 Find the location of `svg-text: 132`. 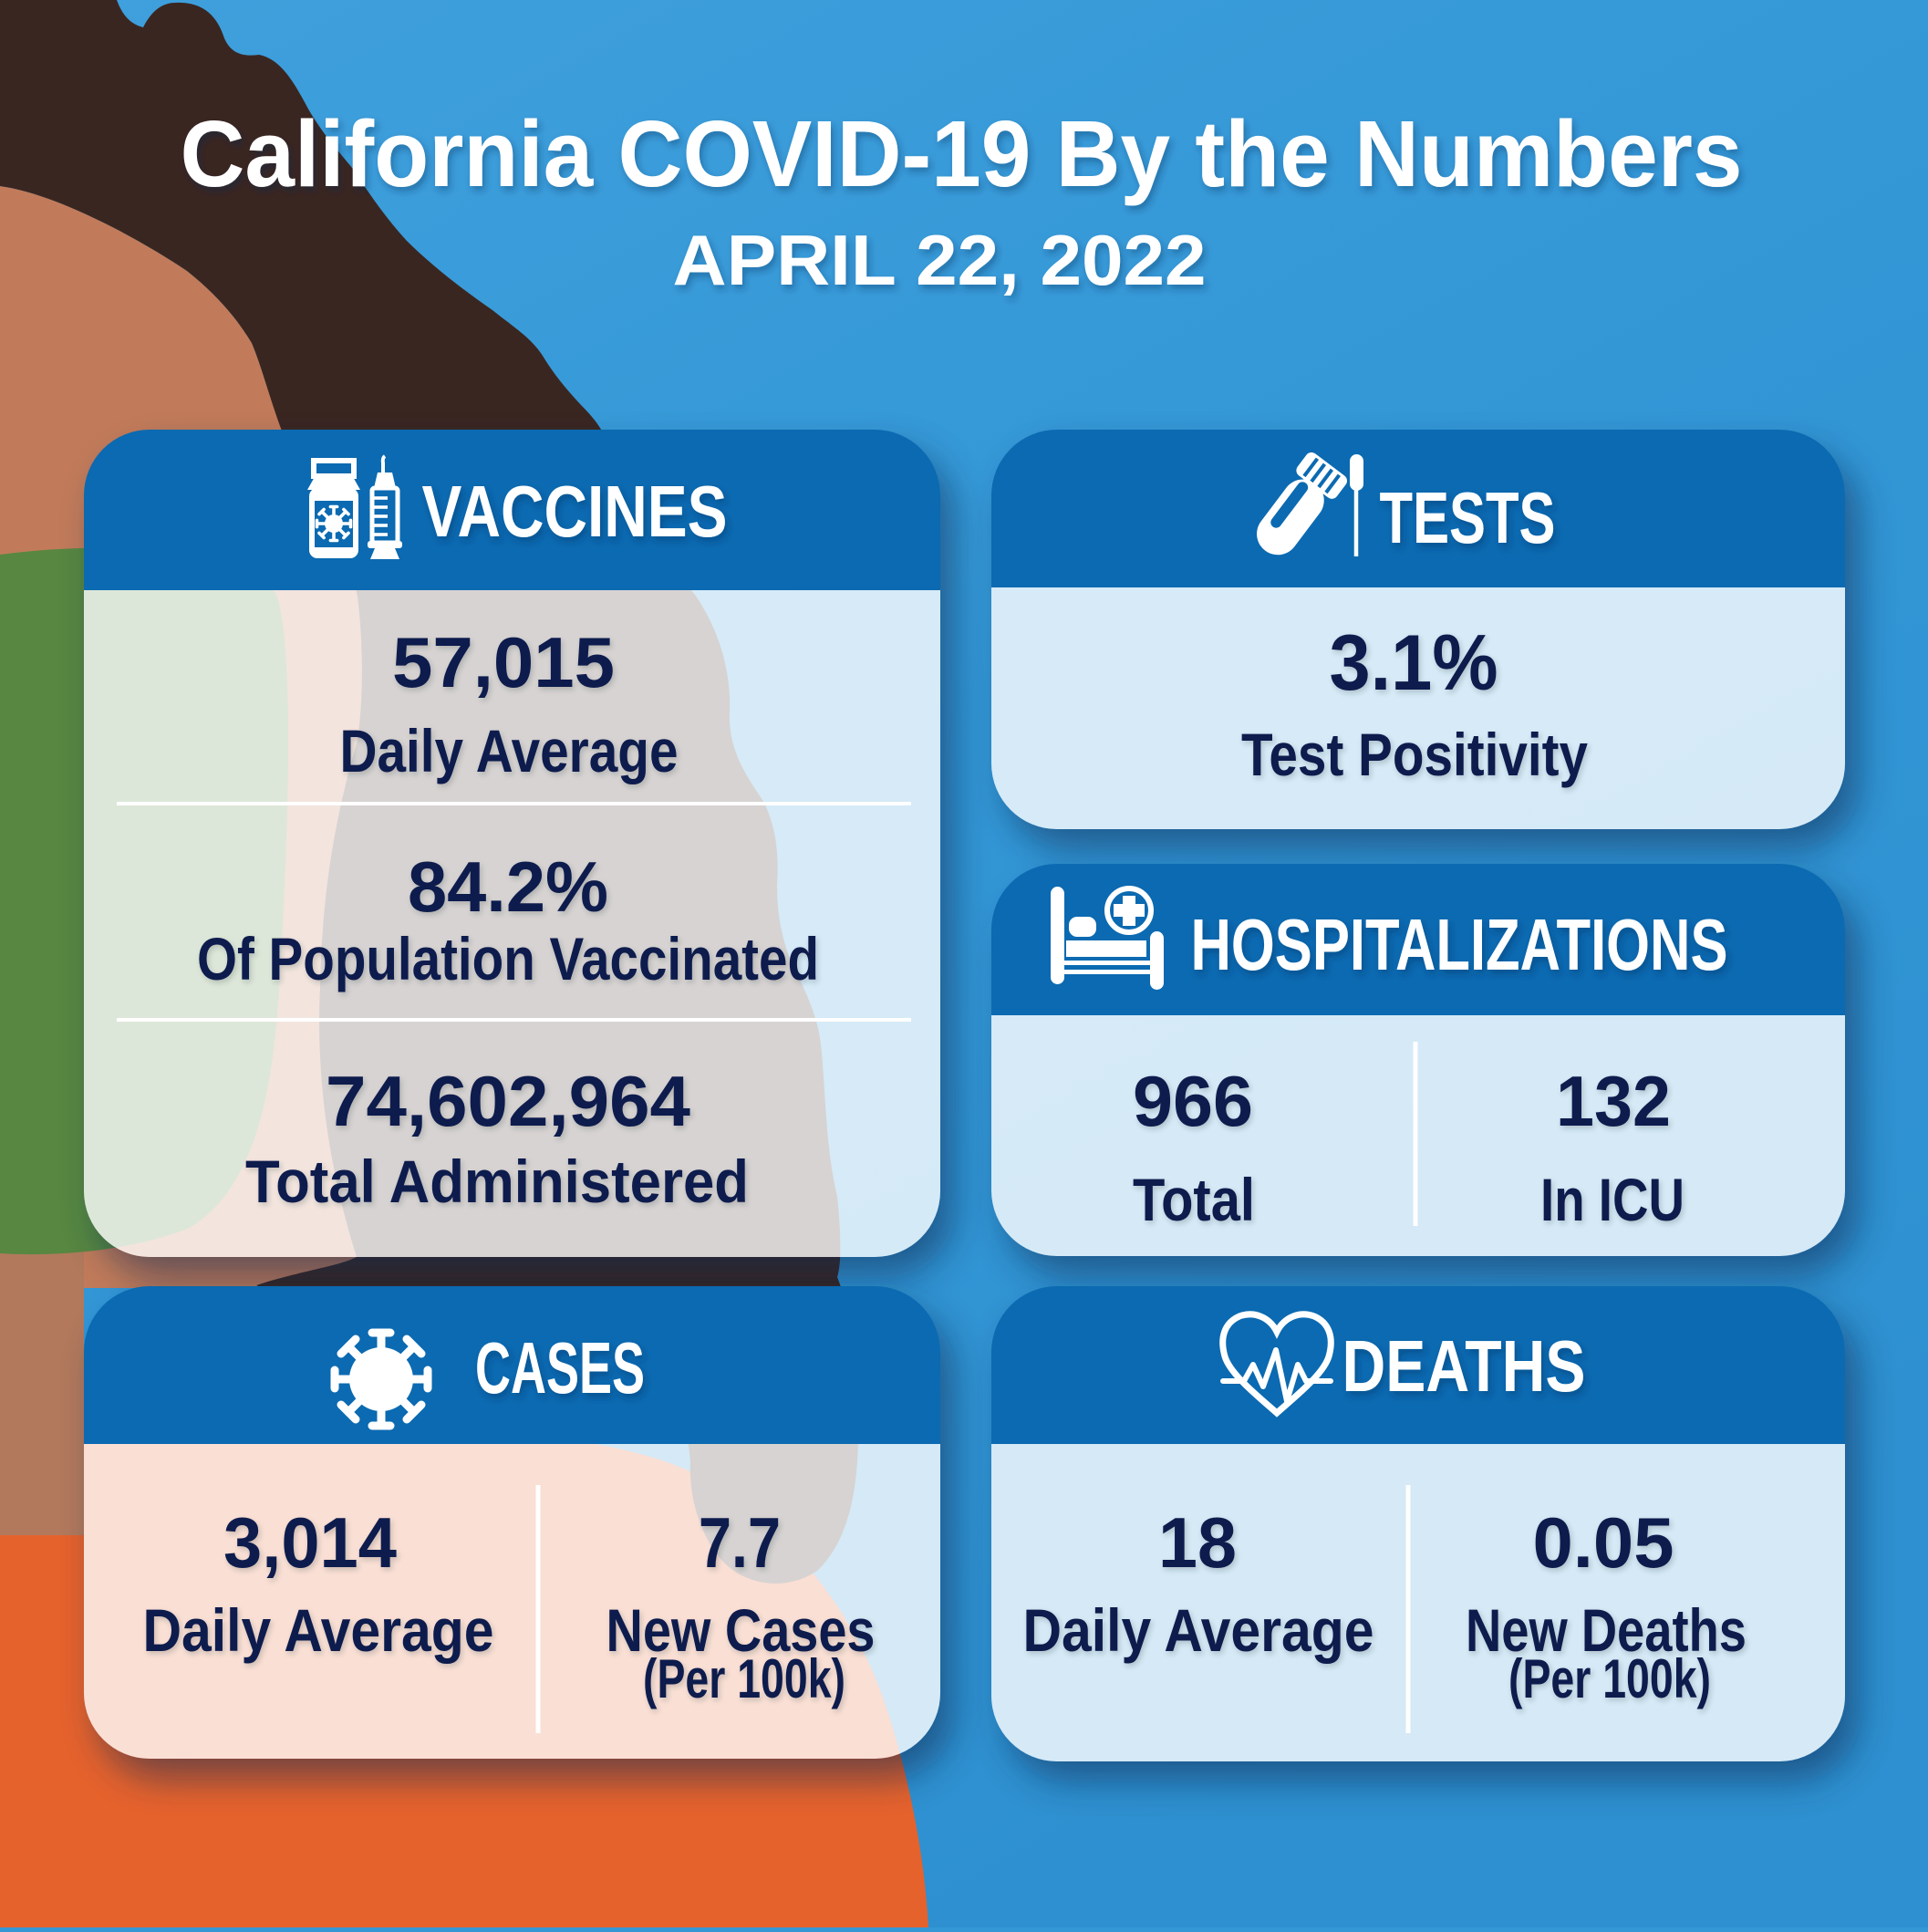

svg-text: 132 is located at coordinates (1614, 1101).